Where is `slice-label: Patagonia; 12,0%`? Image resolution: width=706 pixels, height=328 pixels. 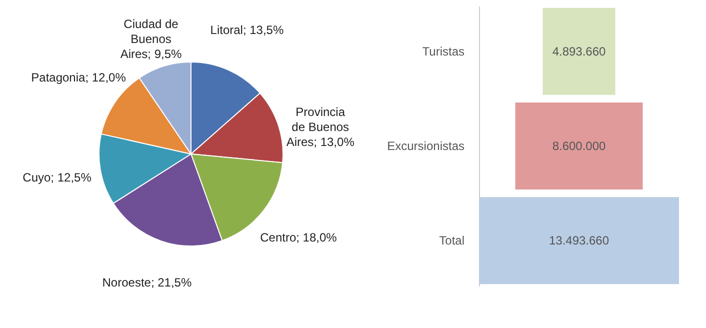
slice-label: Patagonia; 12,0% is located at coordinates (78, 77).